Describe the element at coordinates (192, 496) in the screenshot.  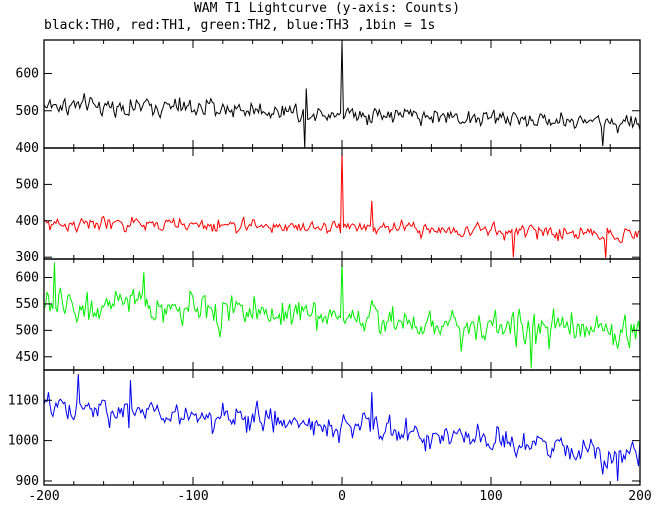
I see `x-tick-label: -100` at that location.